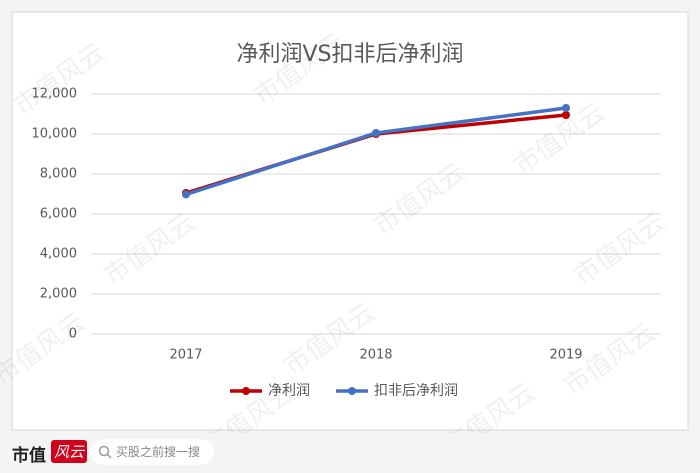 The width and height of the screenshot is (700, 473). I want to click on y-tick-label: 12,000, so click(55, 94).